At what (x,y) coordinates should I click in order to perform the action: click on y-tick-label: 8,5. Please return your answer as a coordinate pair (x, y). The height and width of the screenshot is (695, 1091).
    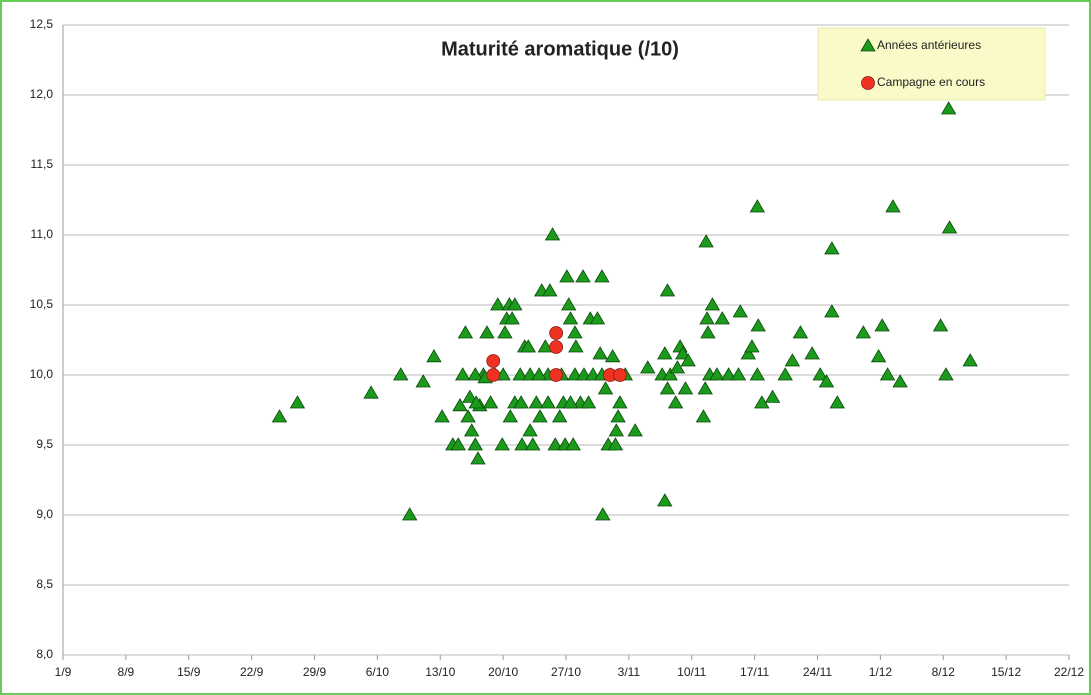
    Looking at the image, I should click on (44, 584).